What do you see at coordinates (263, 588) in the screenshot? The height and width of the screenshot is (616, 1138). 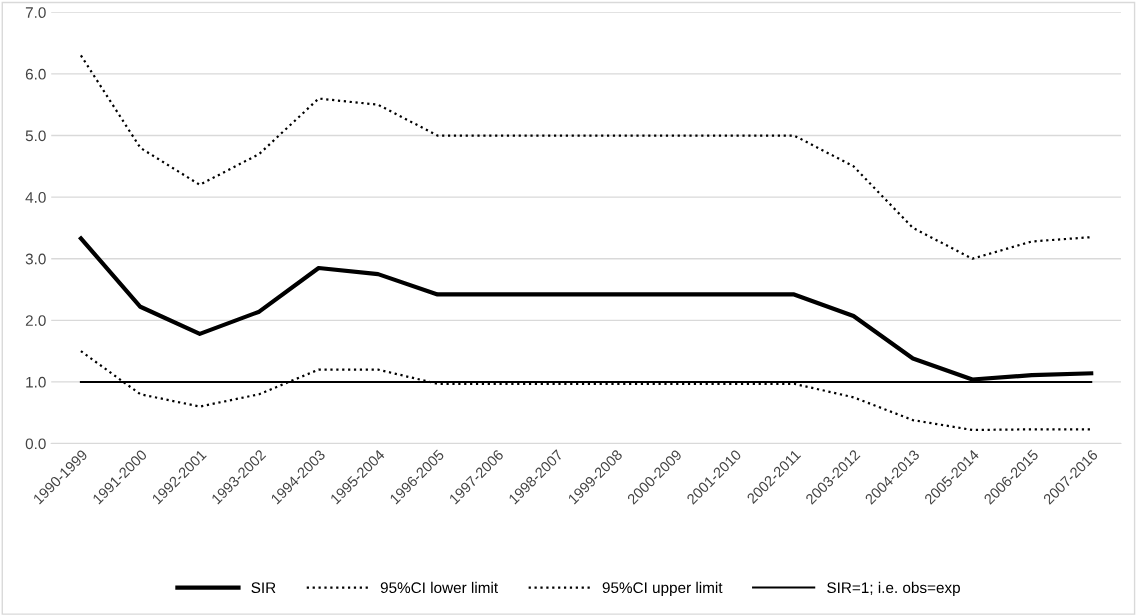 I see `legend-label: SIR` at bounding box center [263, 588].